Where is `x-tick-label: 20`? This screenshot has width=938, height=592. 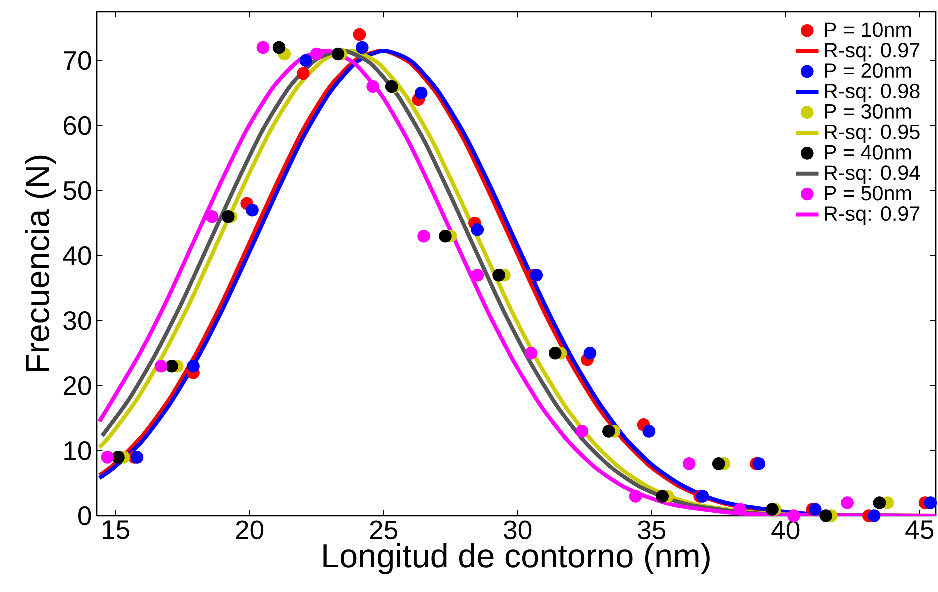
x-tick-label: 20 is located at coordinates (250, 530).